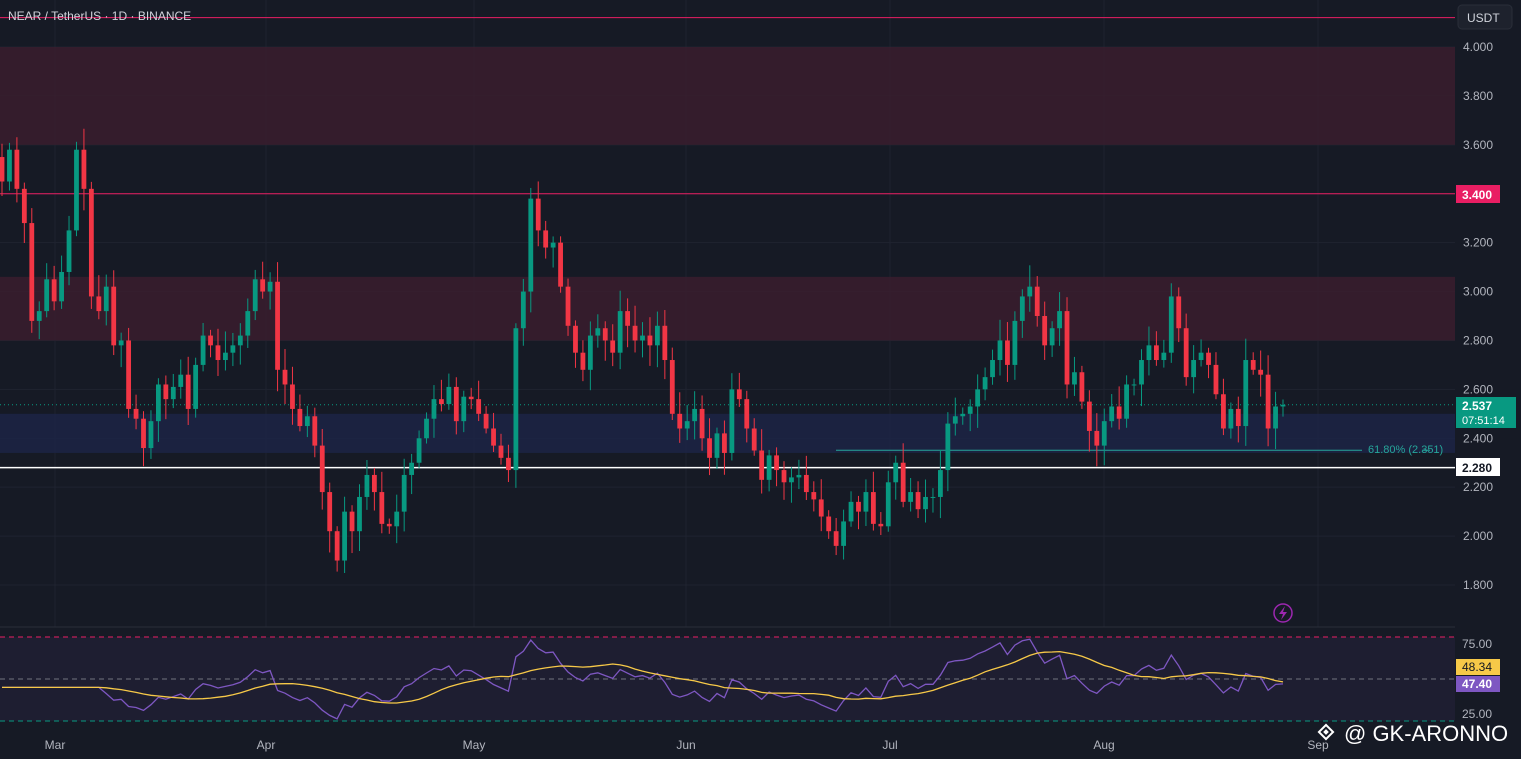  Describe the element at coordinates (1478, 389) in the screenshot. I see `price-tick-label: 2.600` at that location.